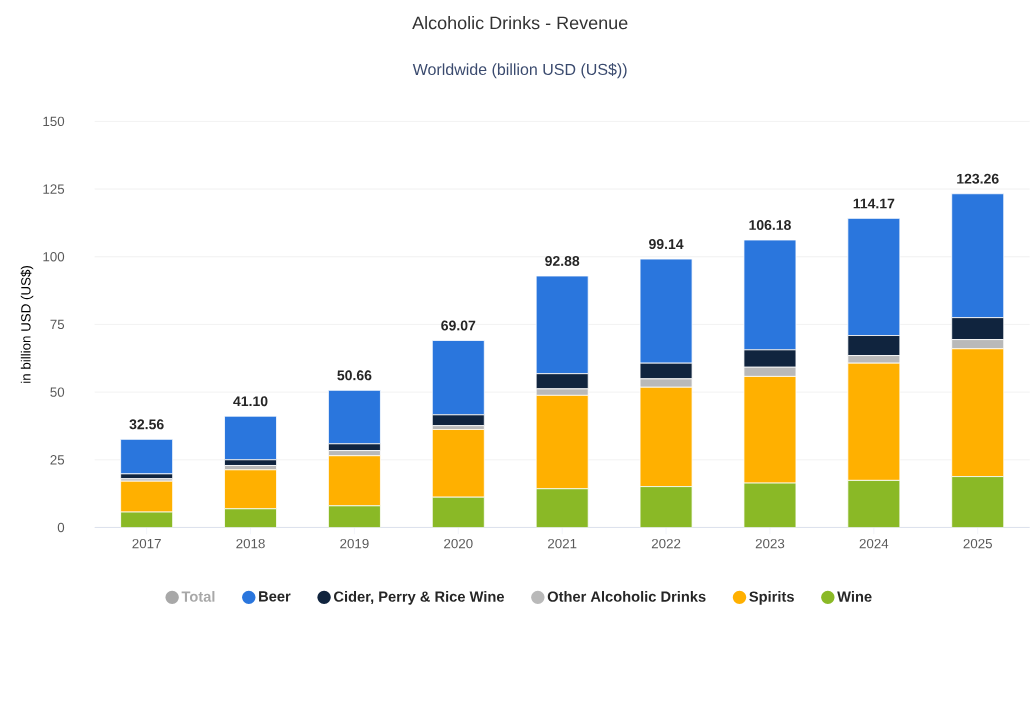 The width and height of the screenshot is (1035, 702). Describe the element at coordinates (874, 544) in the screenshot. I see `x-tick-label: 2024` at that location.